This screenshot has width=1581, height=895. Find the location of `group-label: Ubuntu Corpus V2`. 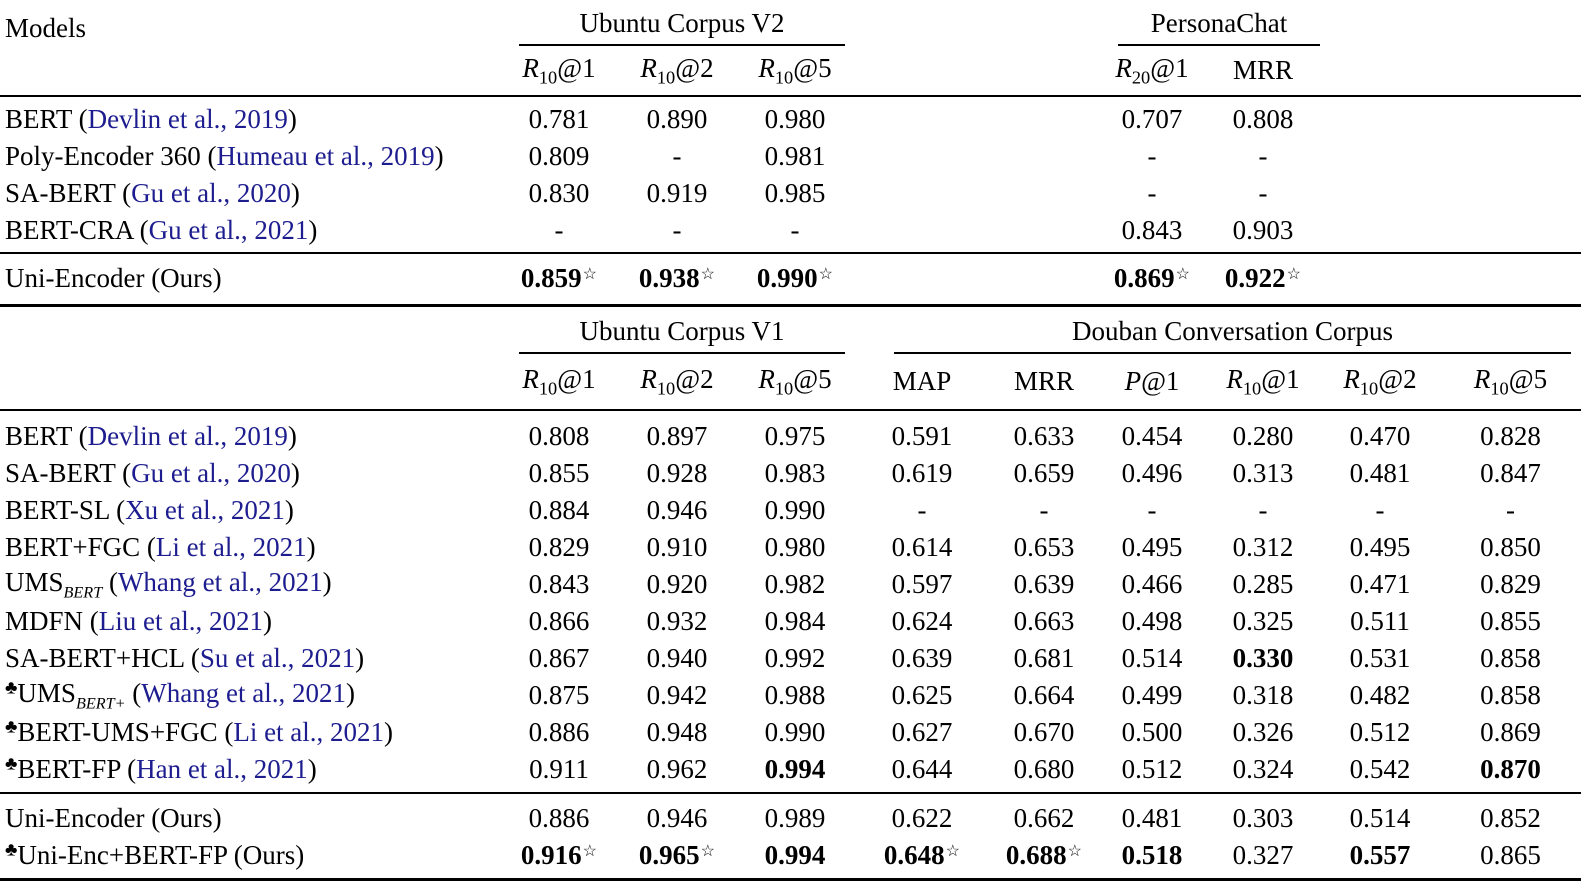

group-label: Ubuntu Corpus V2 is located at coordinates (682, 23).